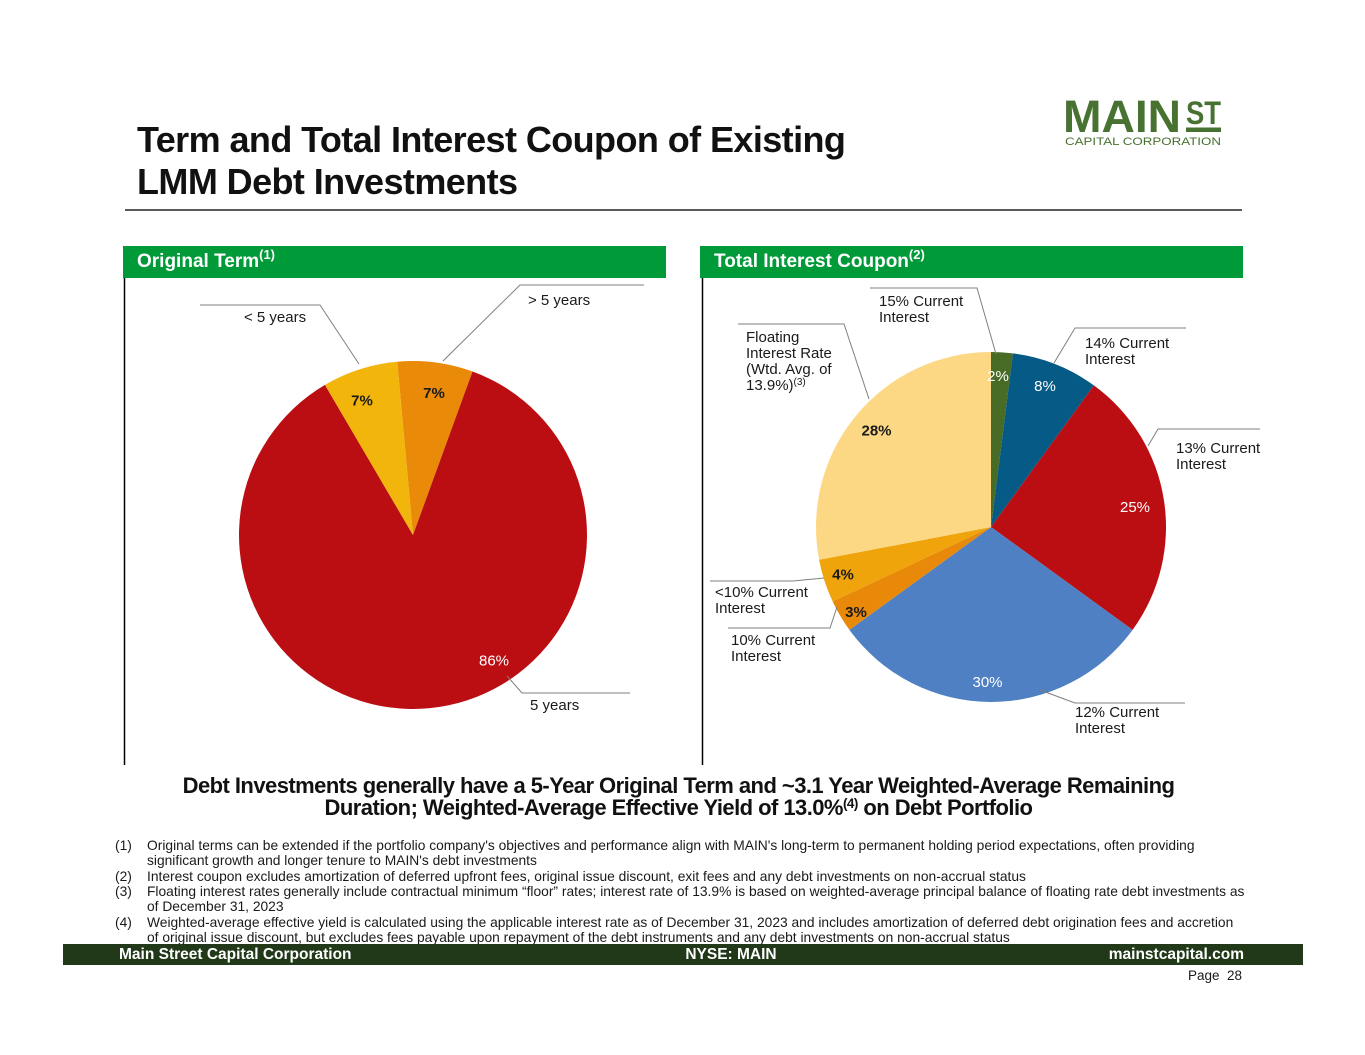 Image resolution: width=1365 pixels, height=1055 pixels. Describe the element at coordinates (876, 431) in the screenshot. I see `svg-text: 28%` at that location.